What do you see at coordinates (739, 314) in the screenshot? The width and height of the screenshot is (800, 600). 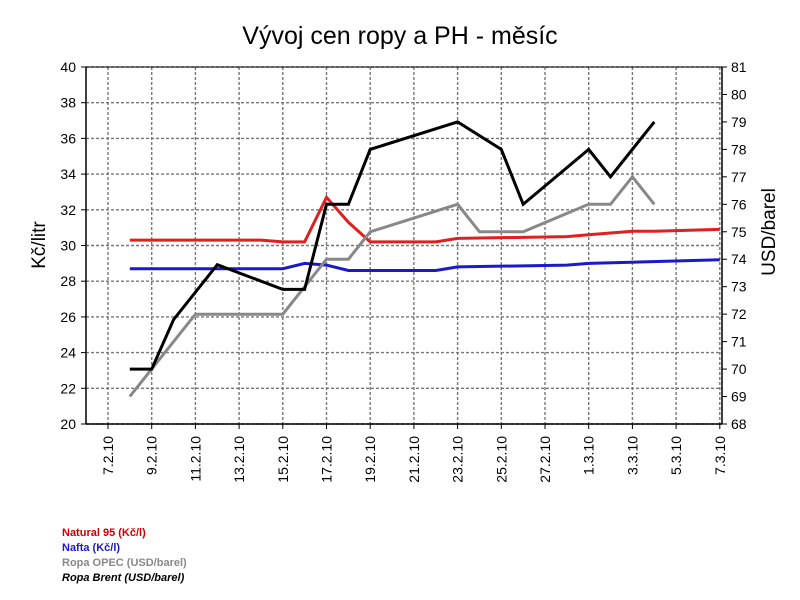 I see `tick-label-right: 72` at bounding box center [739, 314].